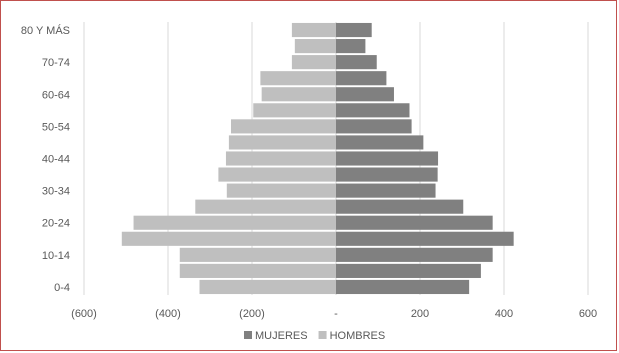 This screenshot has width=619, height=353. What do you see at coordinates (248, 335) in the screenshot?
I see `legend-swatch-mujeres` at bounding box center [248, 335].